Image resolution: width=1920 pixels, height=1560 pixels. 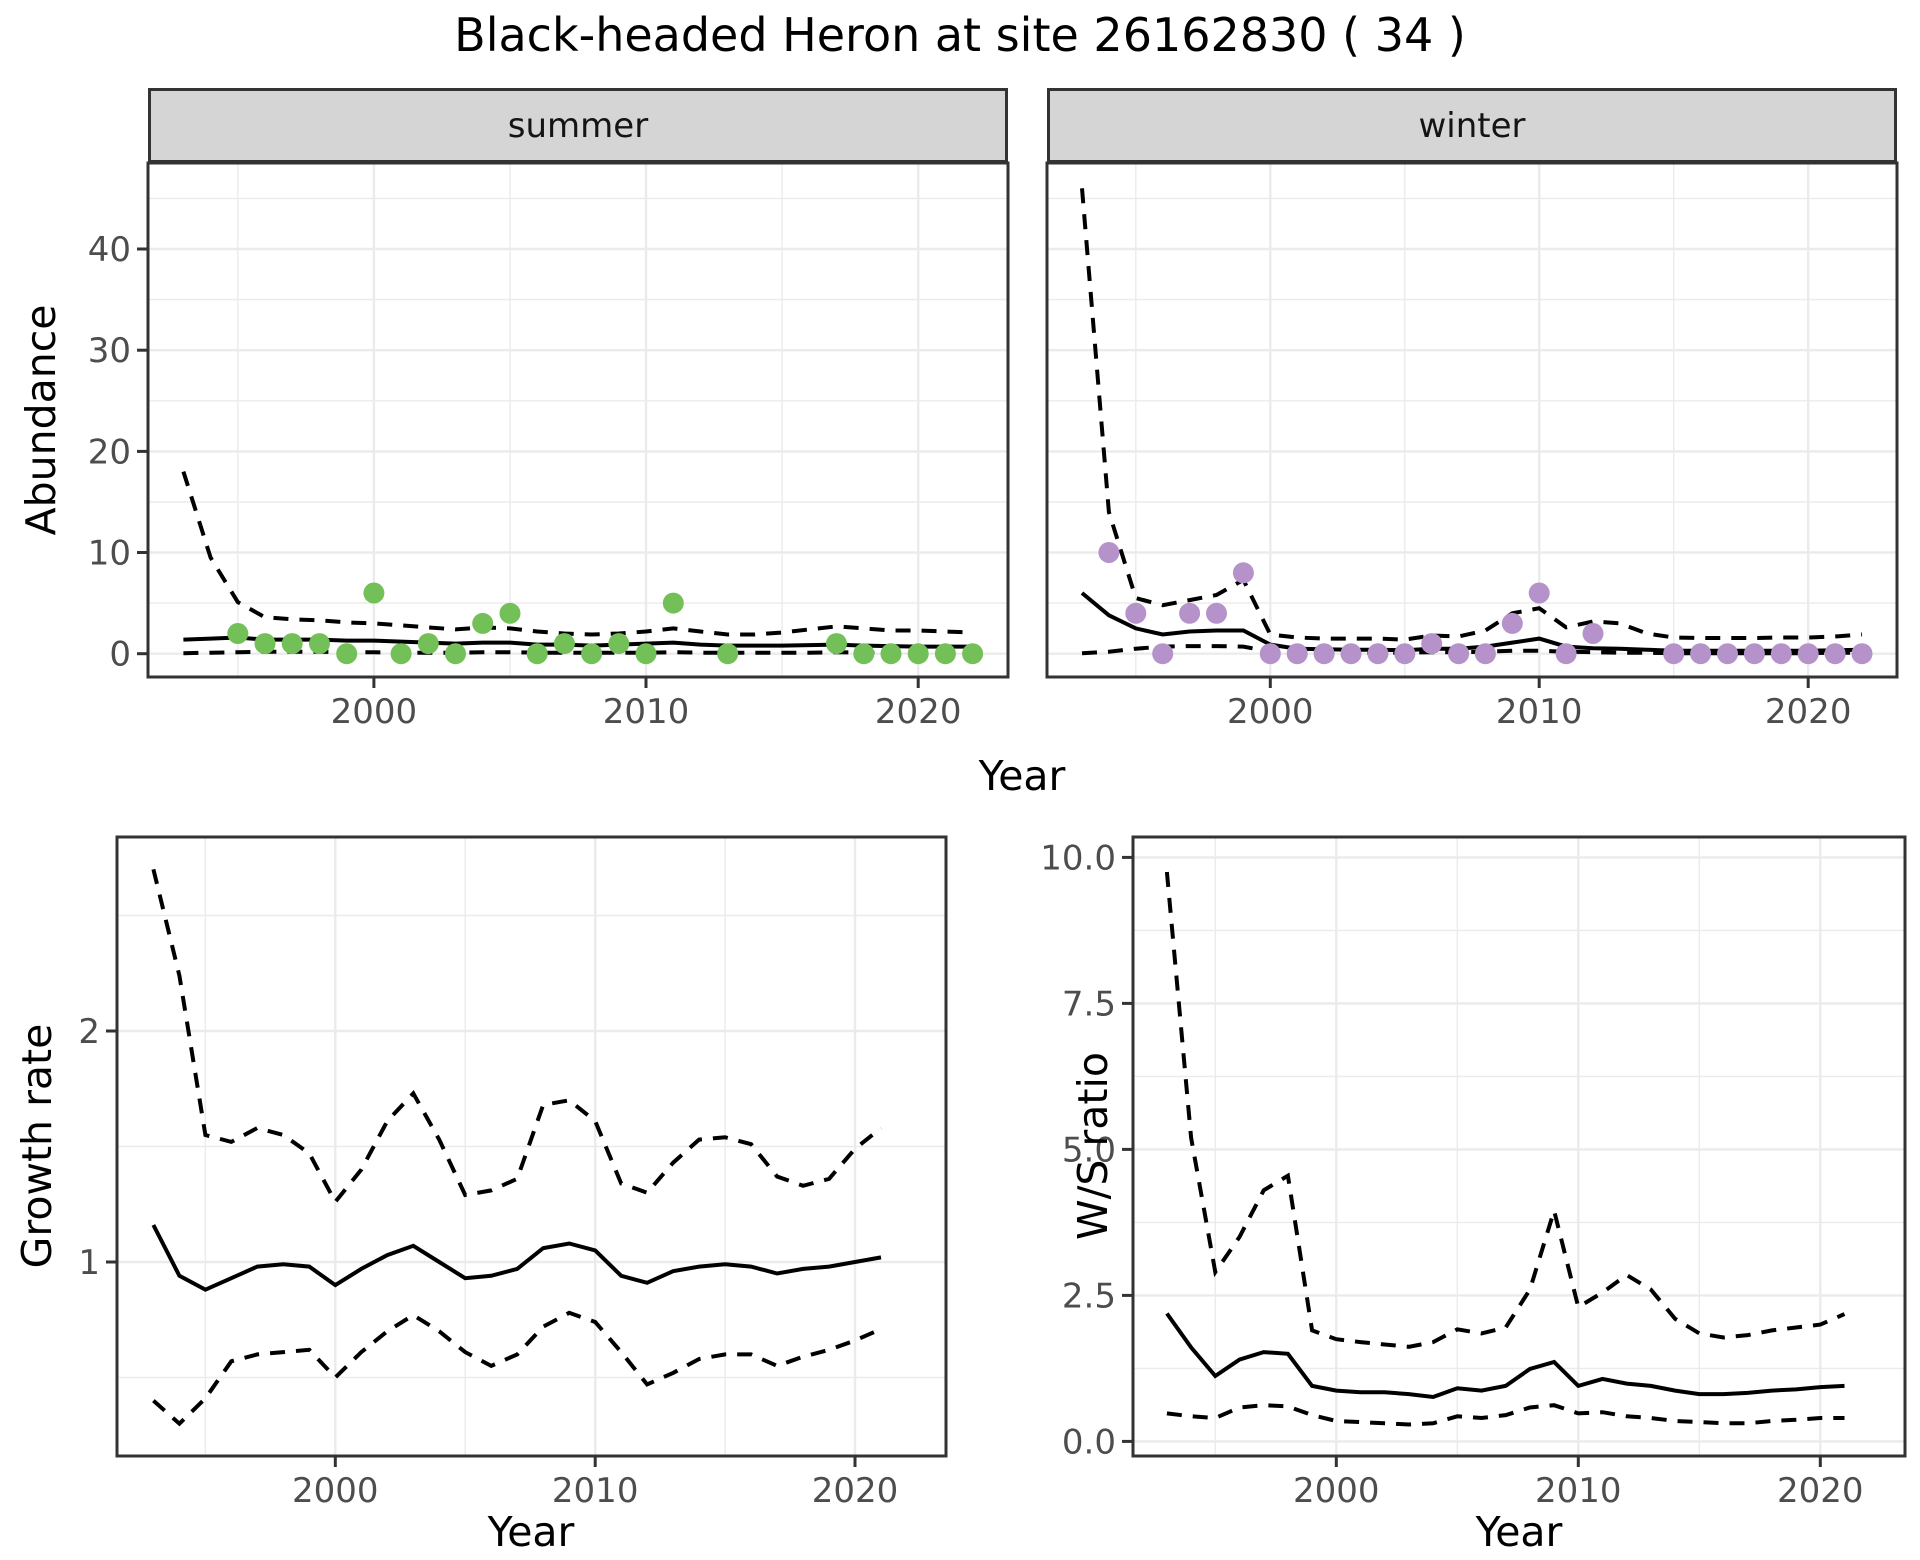 I want to click on svg-text: 20, so click(x=109, y=452).